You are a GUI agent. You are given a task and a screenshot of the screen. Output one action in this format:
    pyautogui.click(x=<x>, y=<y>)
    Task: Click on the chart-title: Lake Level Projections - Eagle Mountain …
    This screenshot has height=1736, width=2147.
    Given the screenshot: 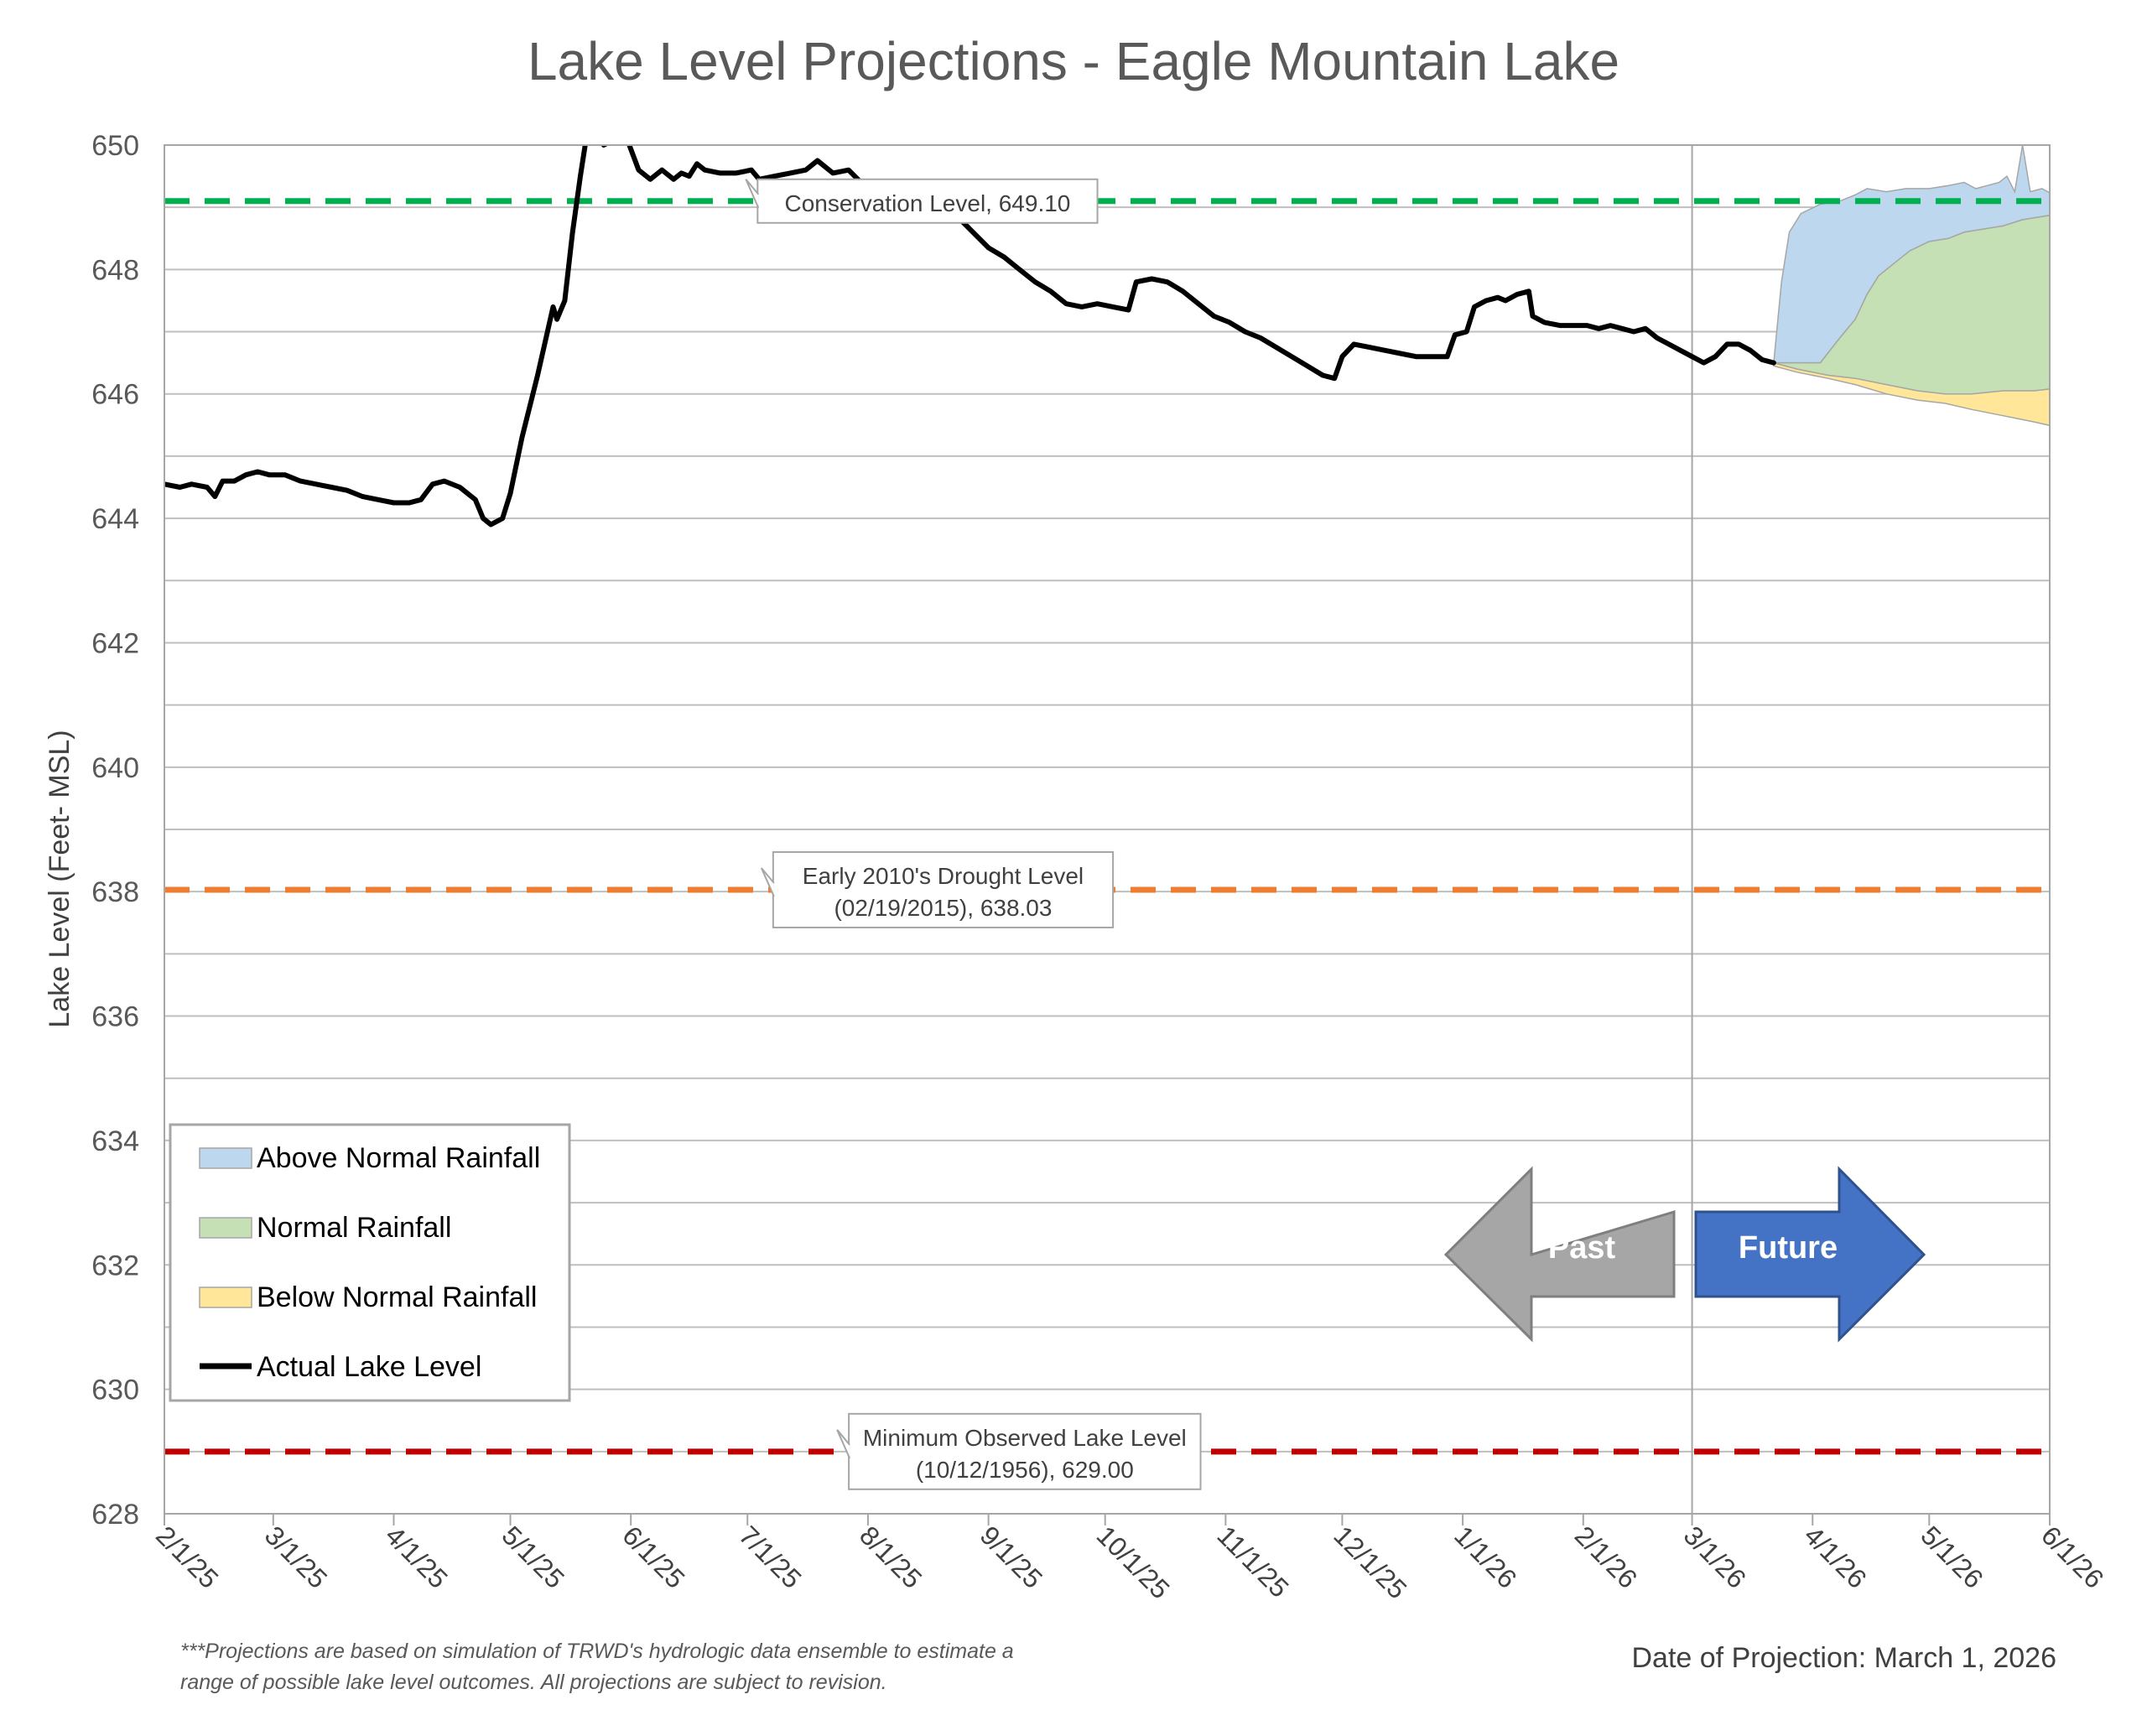 What is the action you would take?
    pyautogui.click(x=1073, y=61)
    